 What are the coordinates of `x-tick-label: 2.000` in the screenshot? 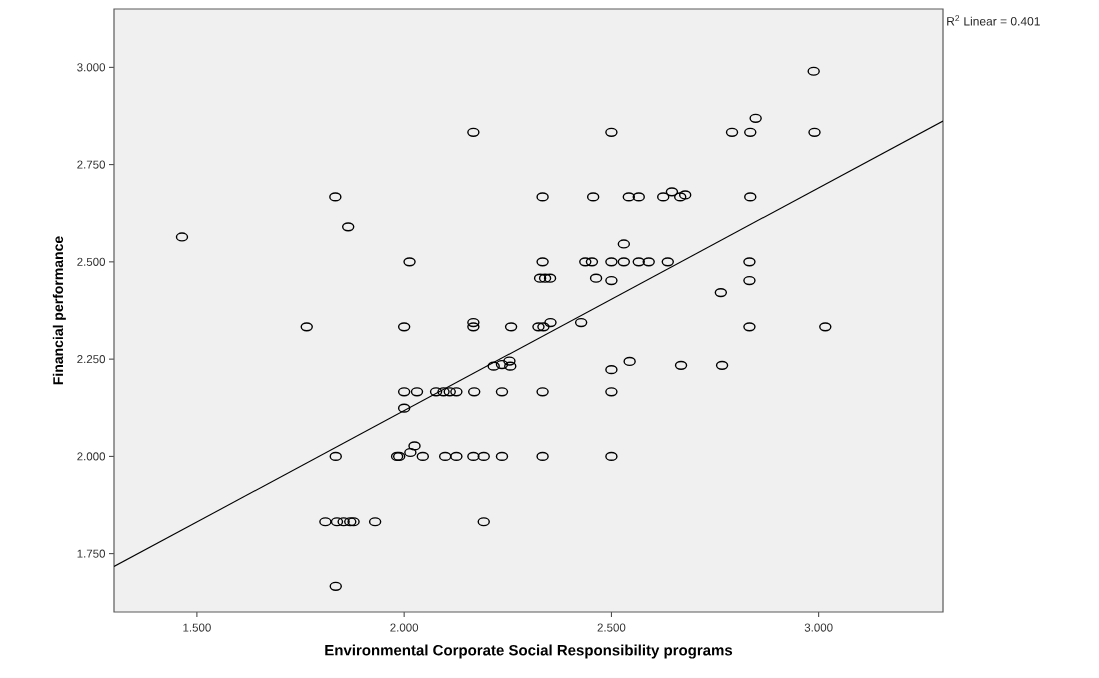 It's located at (404, 627).